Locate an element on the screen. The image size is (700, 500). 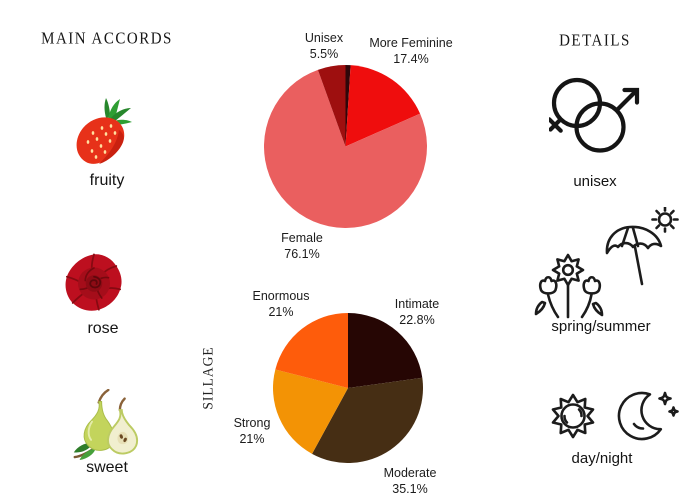
pie-slice-enormous is located at coordinates (311, 350).